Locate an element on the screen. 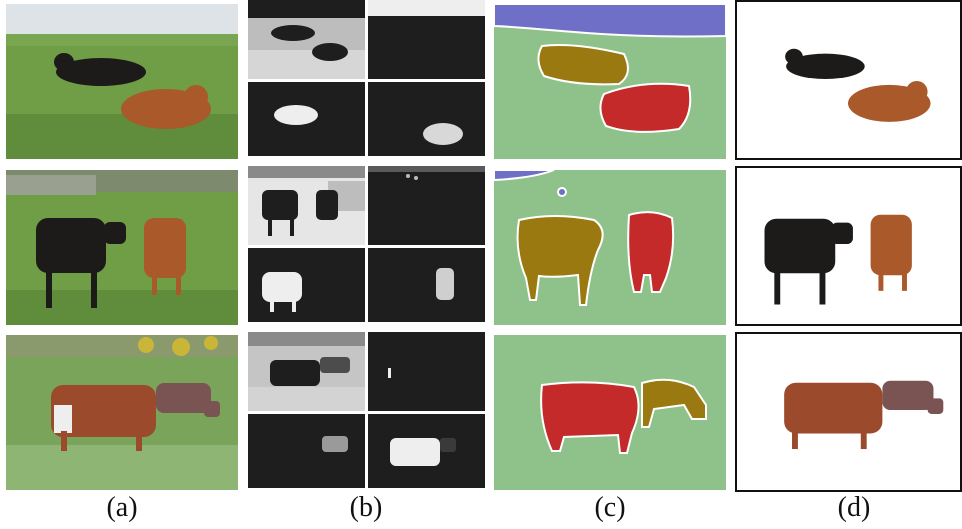 The image size is (962, 529). extract-row1 is located at coordinates (848, 80).